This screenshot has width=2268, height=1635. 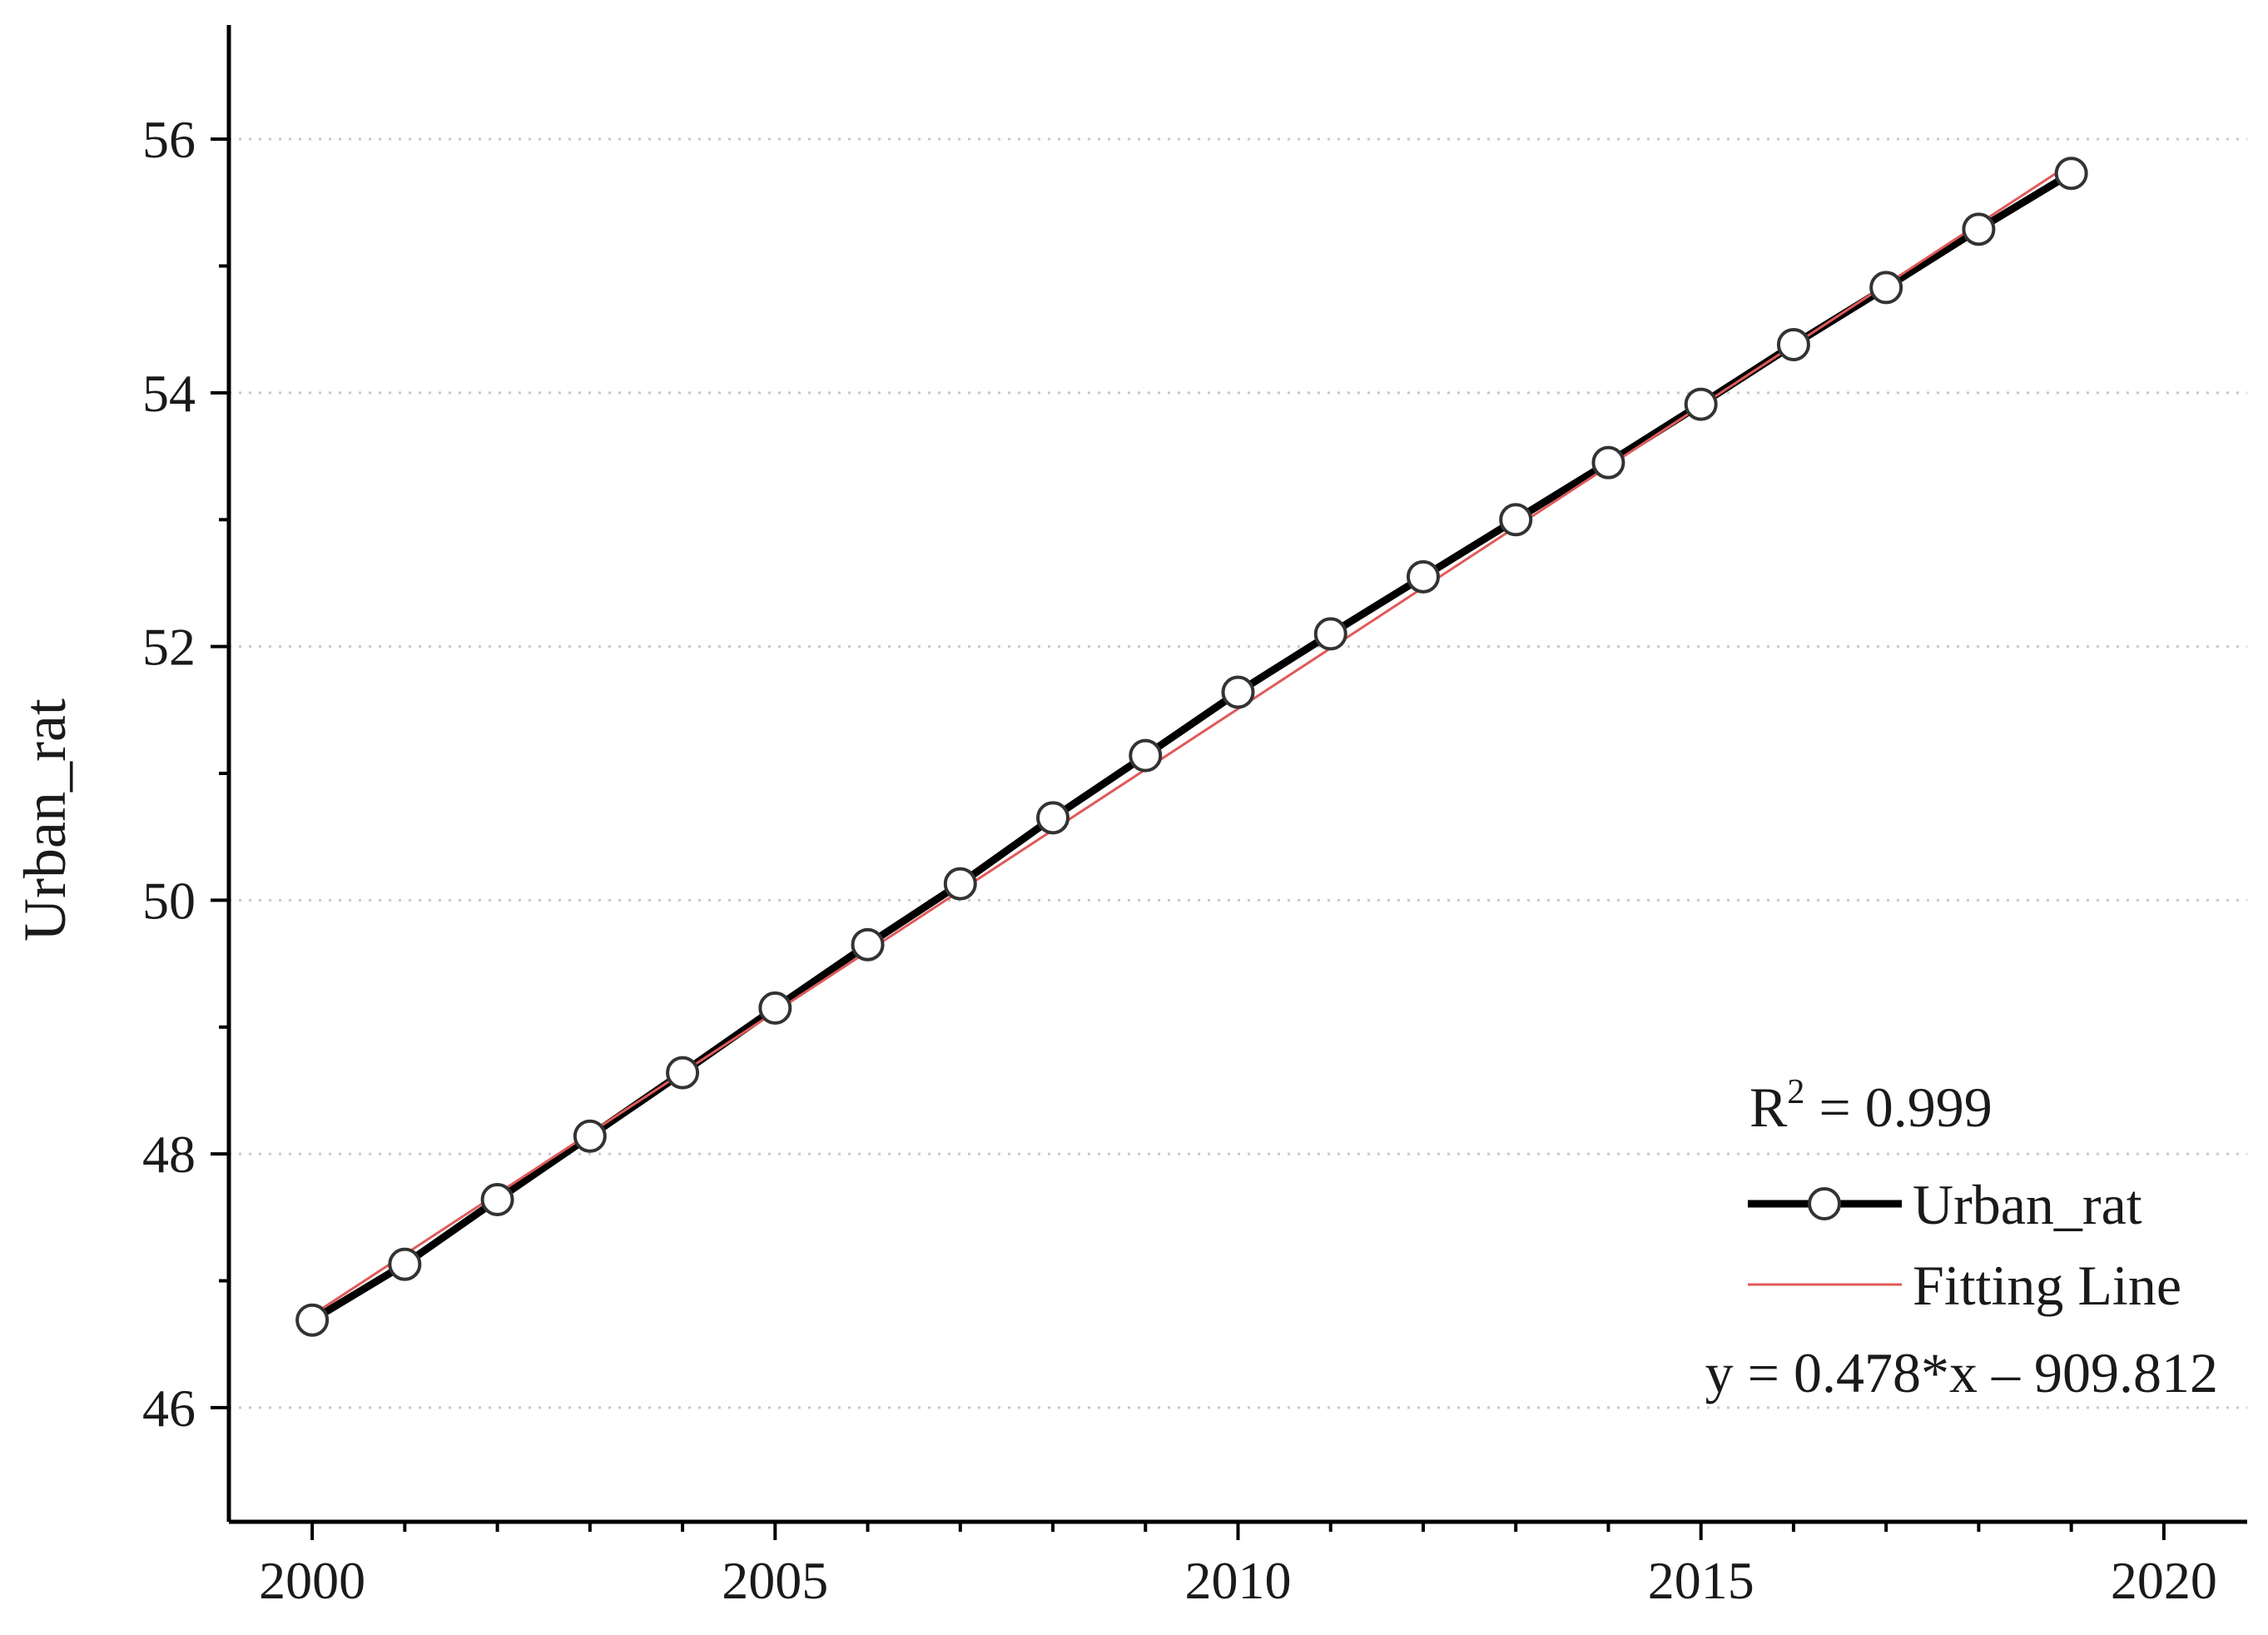 What do you see at coordinates (45, 820) in the screenshot?
I see `y-axis-title: Urban_rat` at bounding box center [45, 820].